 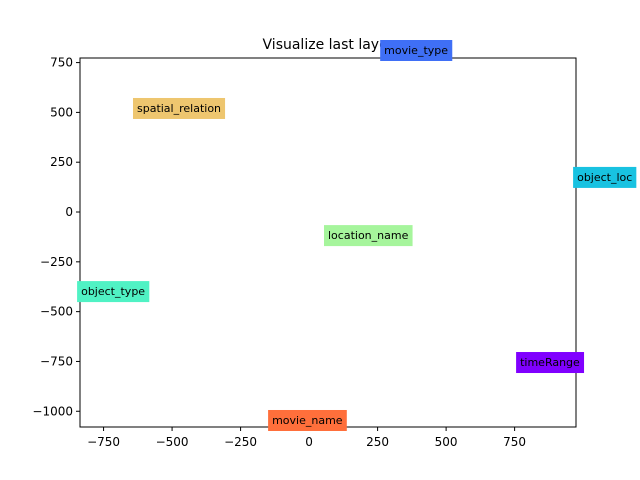 I want to click on x-tick-label: 500, so click(x=446, y=442).